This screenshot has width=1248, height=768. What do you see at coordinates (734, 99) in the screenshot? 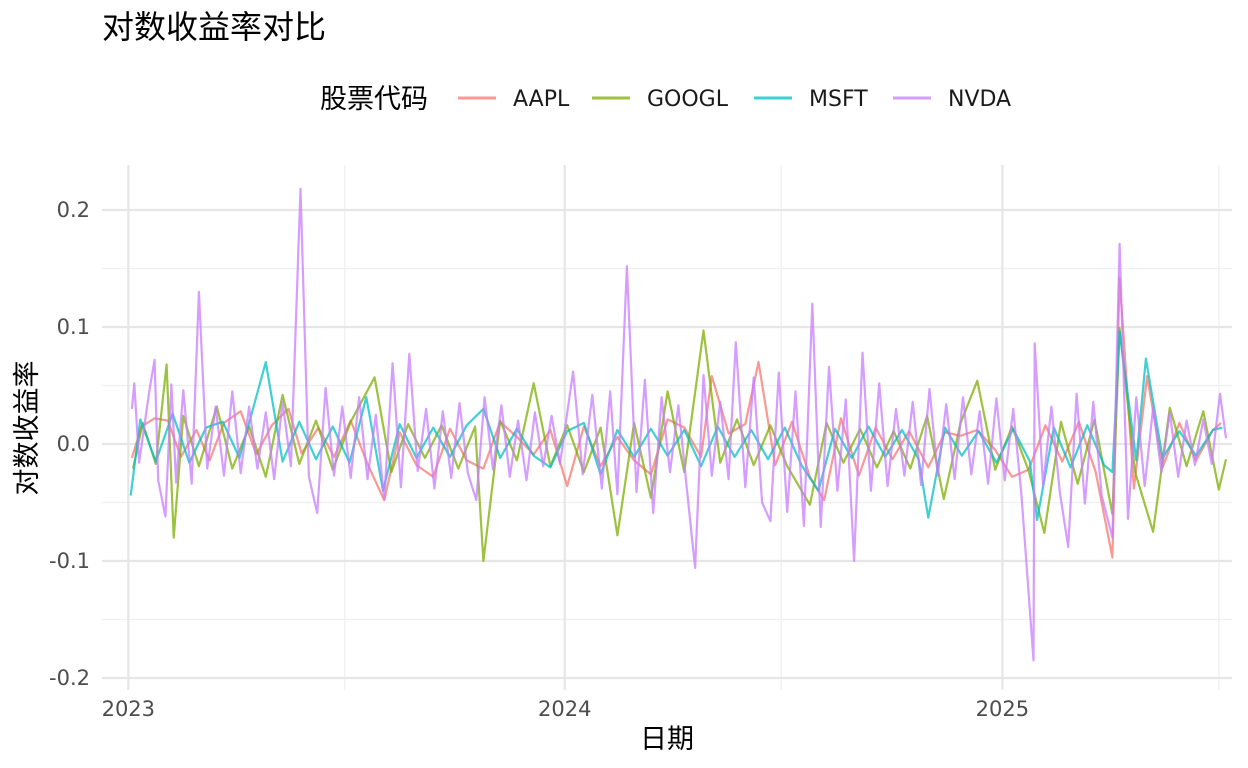
I see `legend-items: AAPL GOOGL MSFT NVDA` at bounding box center [734, 99].